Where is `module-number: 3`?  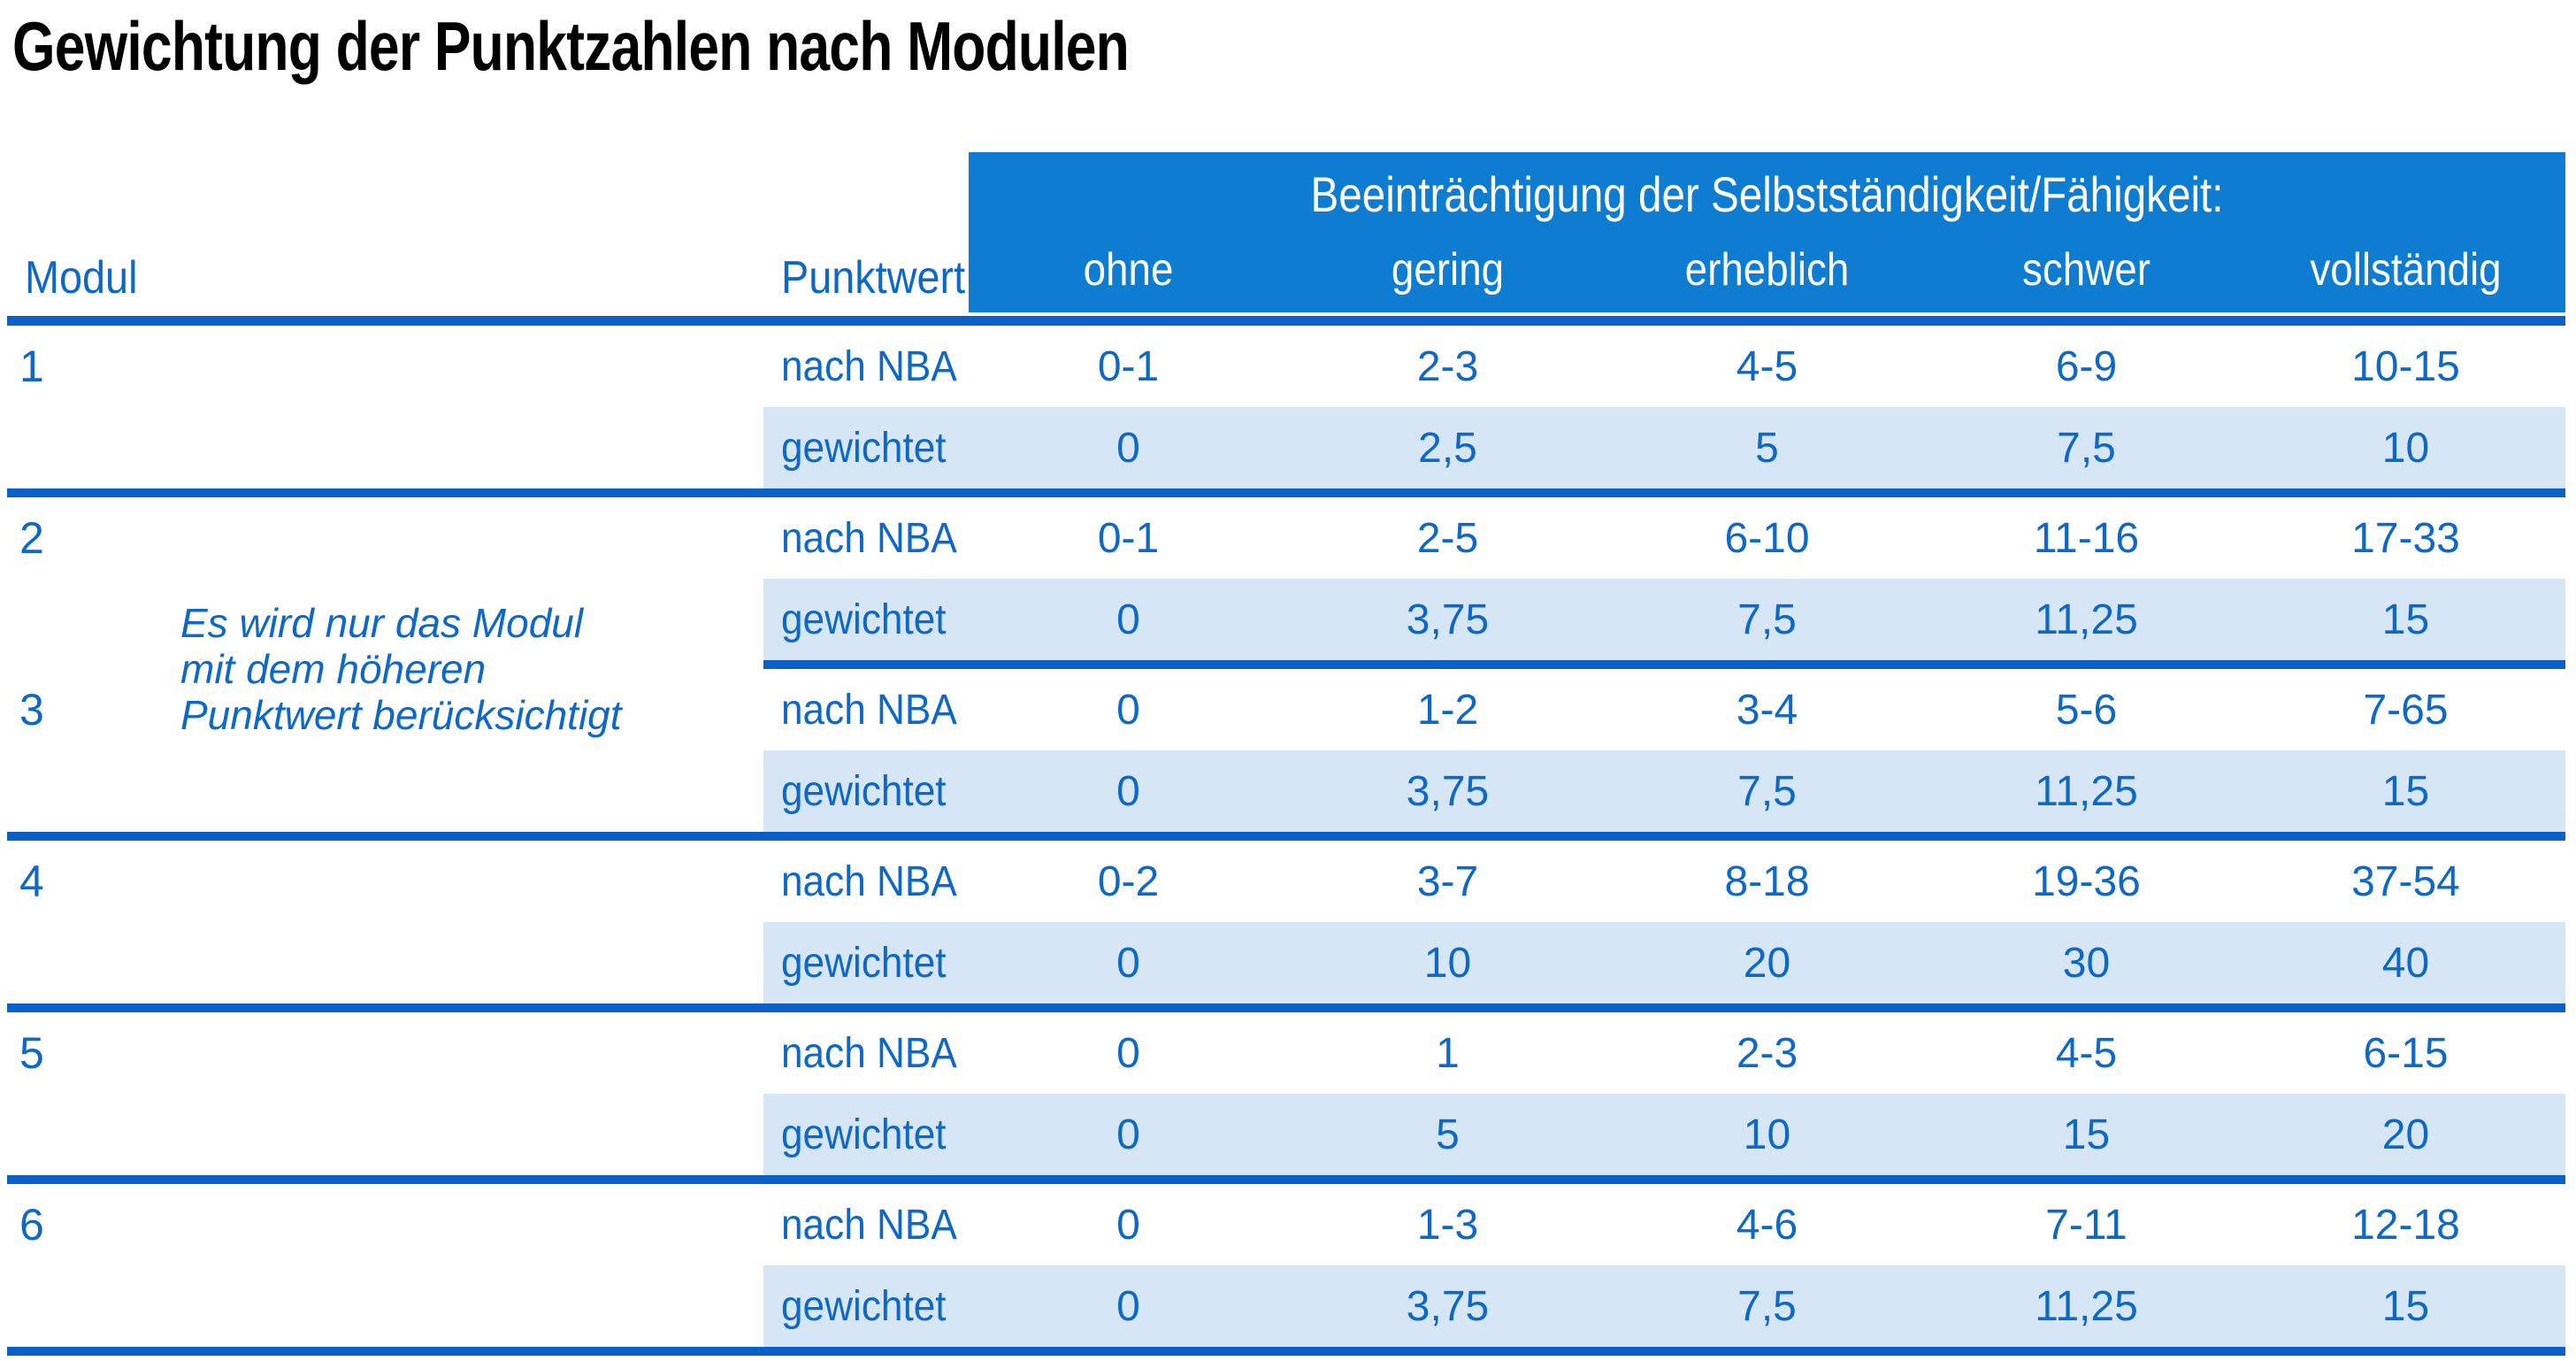
module-number: 3 is located at coordinates (31, 709).